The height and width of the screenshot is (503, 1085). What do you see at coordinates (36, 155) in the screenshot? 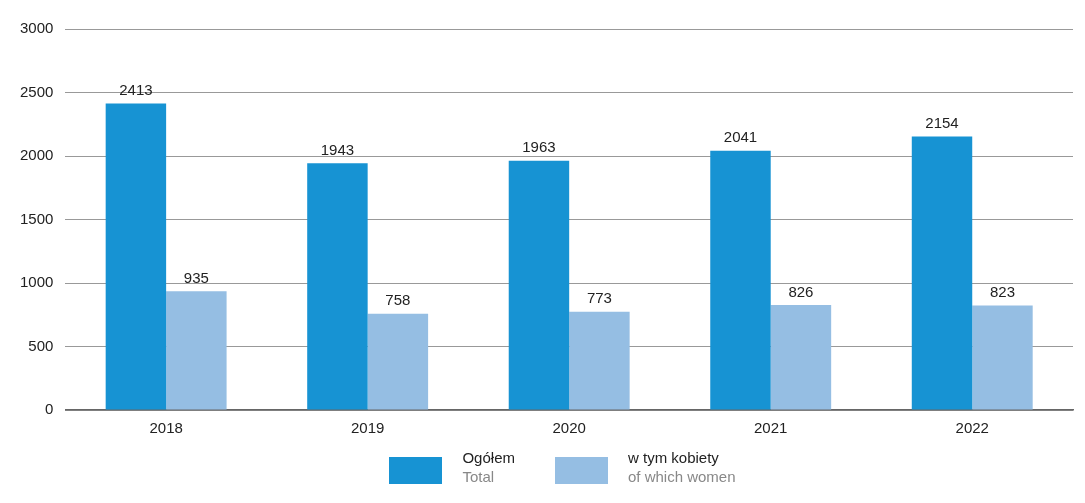
I see `y-tick-label: 2000` at bounding box center [36, 155].